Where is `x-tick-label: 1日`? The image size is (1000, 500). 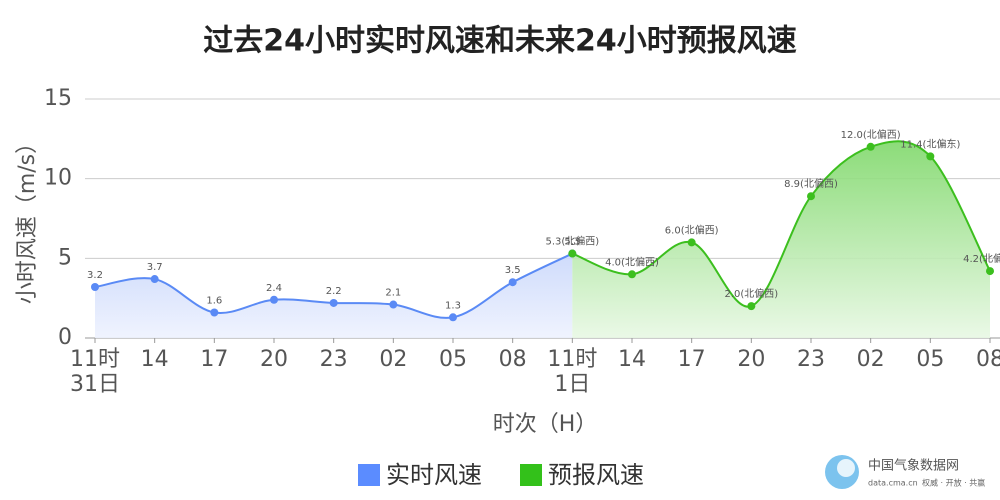 x-tick-label: 1日 is located at coordinates (572, 384).